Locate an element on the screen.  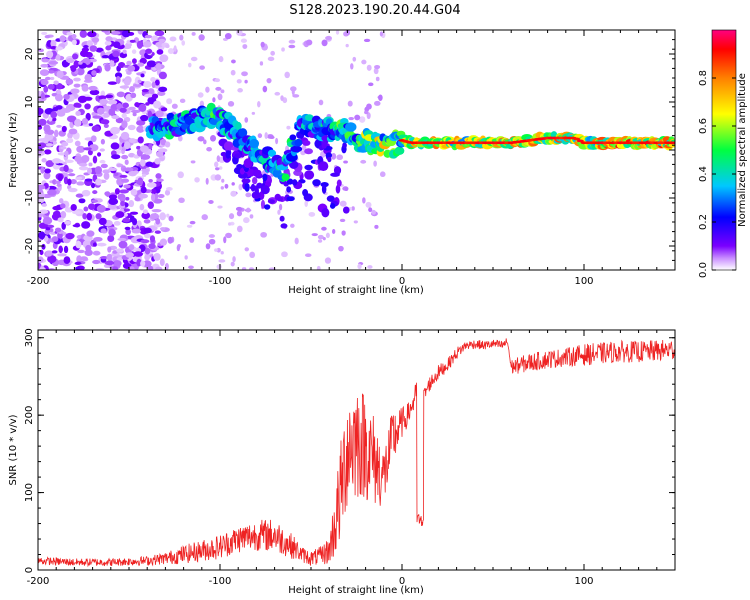
spectrogram-ytick-label: -10 is located at coordinates (29, 198).